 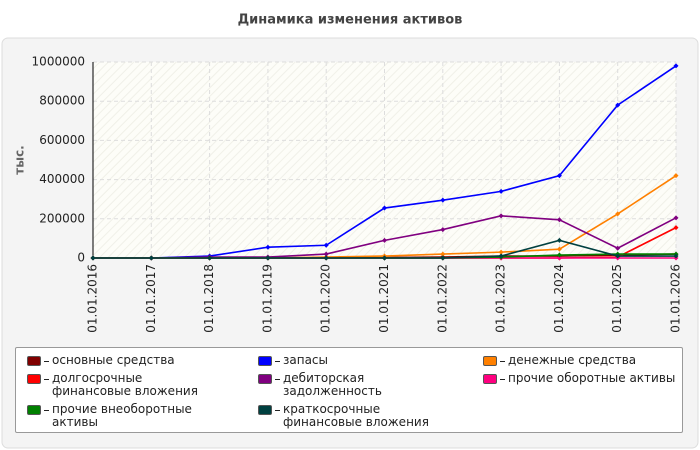 I want to click on legend-item: денежные средства, so click(x=583, y=362).